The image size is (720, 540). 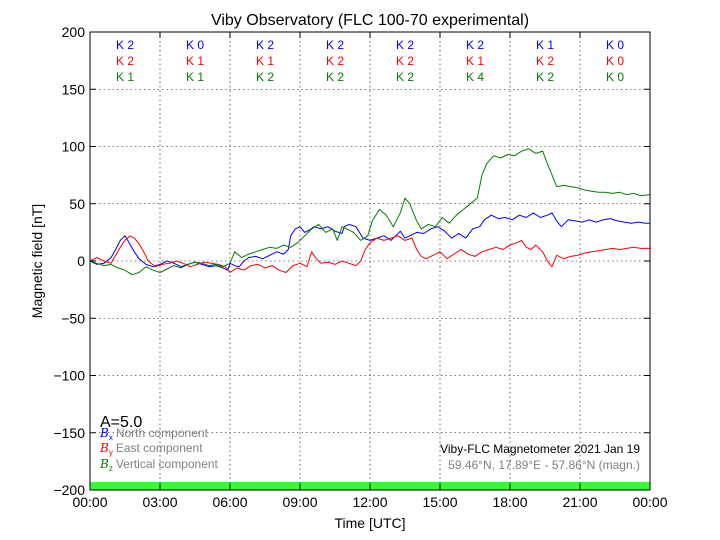 I want to click on y-axis-label: Magnetic field [nT], so click(x=37, y=261).